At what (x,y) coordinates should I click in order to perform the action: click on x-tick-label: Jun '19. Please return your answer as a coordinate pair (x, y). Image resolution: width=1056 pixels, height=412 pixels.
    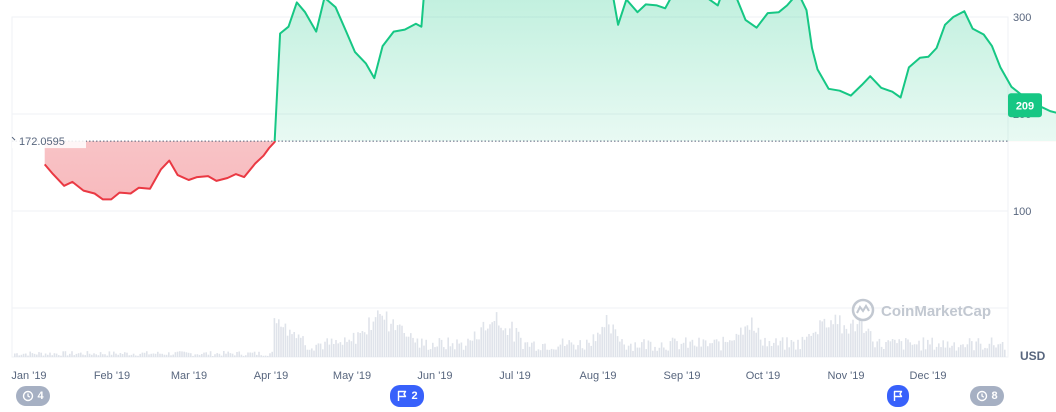
    Looking at the image, I should click on (434, 376).